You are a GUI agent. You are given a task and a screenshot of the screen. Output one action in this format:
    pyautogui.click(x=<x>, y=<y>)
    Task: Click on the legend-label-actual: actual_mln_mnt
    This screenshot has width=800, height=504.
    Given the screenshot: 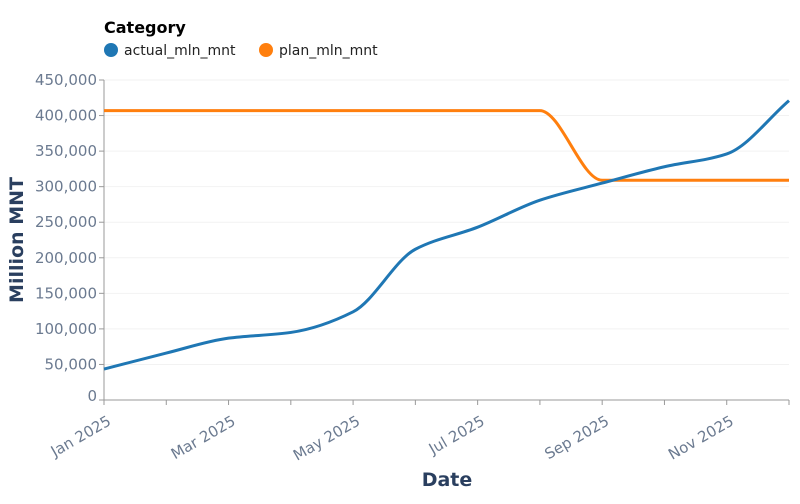 What is the action you would take?
    pyautogui.click(x=180, y=51)
    